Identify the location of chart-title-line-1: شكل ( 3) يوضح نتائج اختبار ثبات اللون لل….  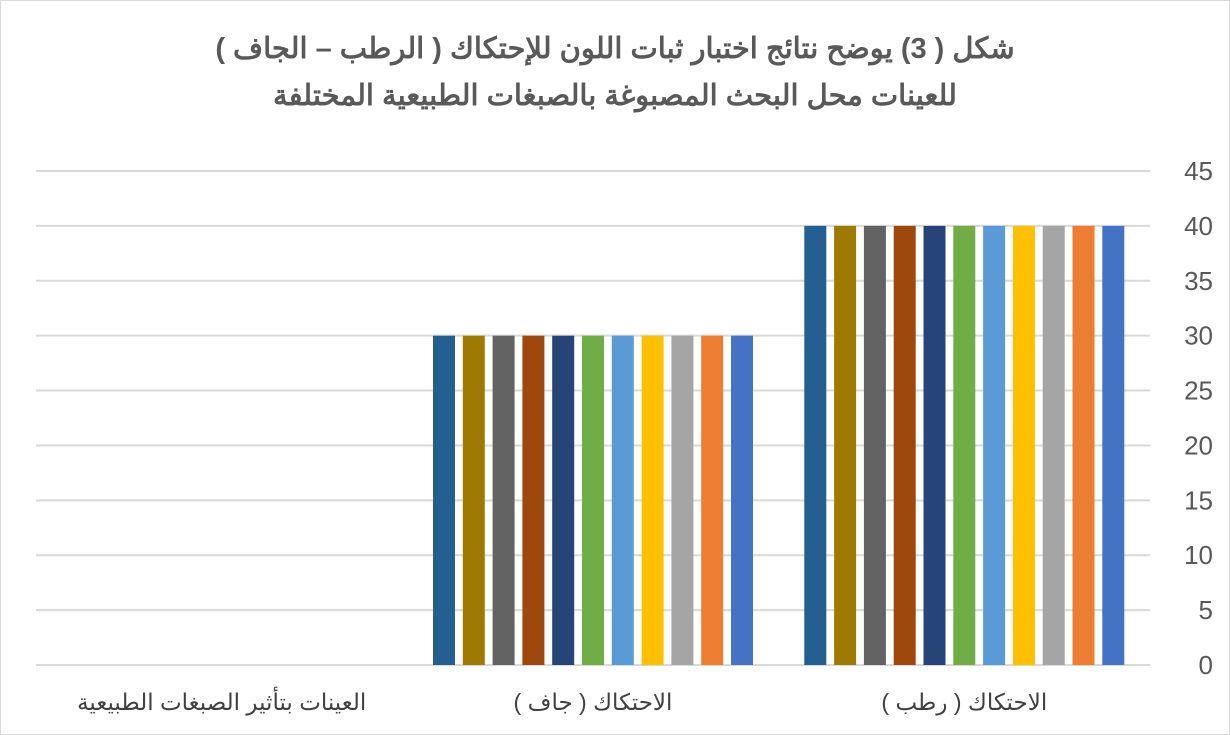
(615, 49).